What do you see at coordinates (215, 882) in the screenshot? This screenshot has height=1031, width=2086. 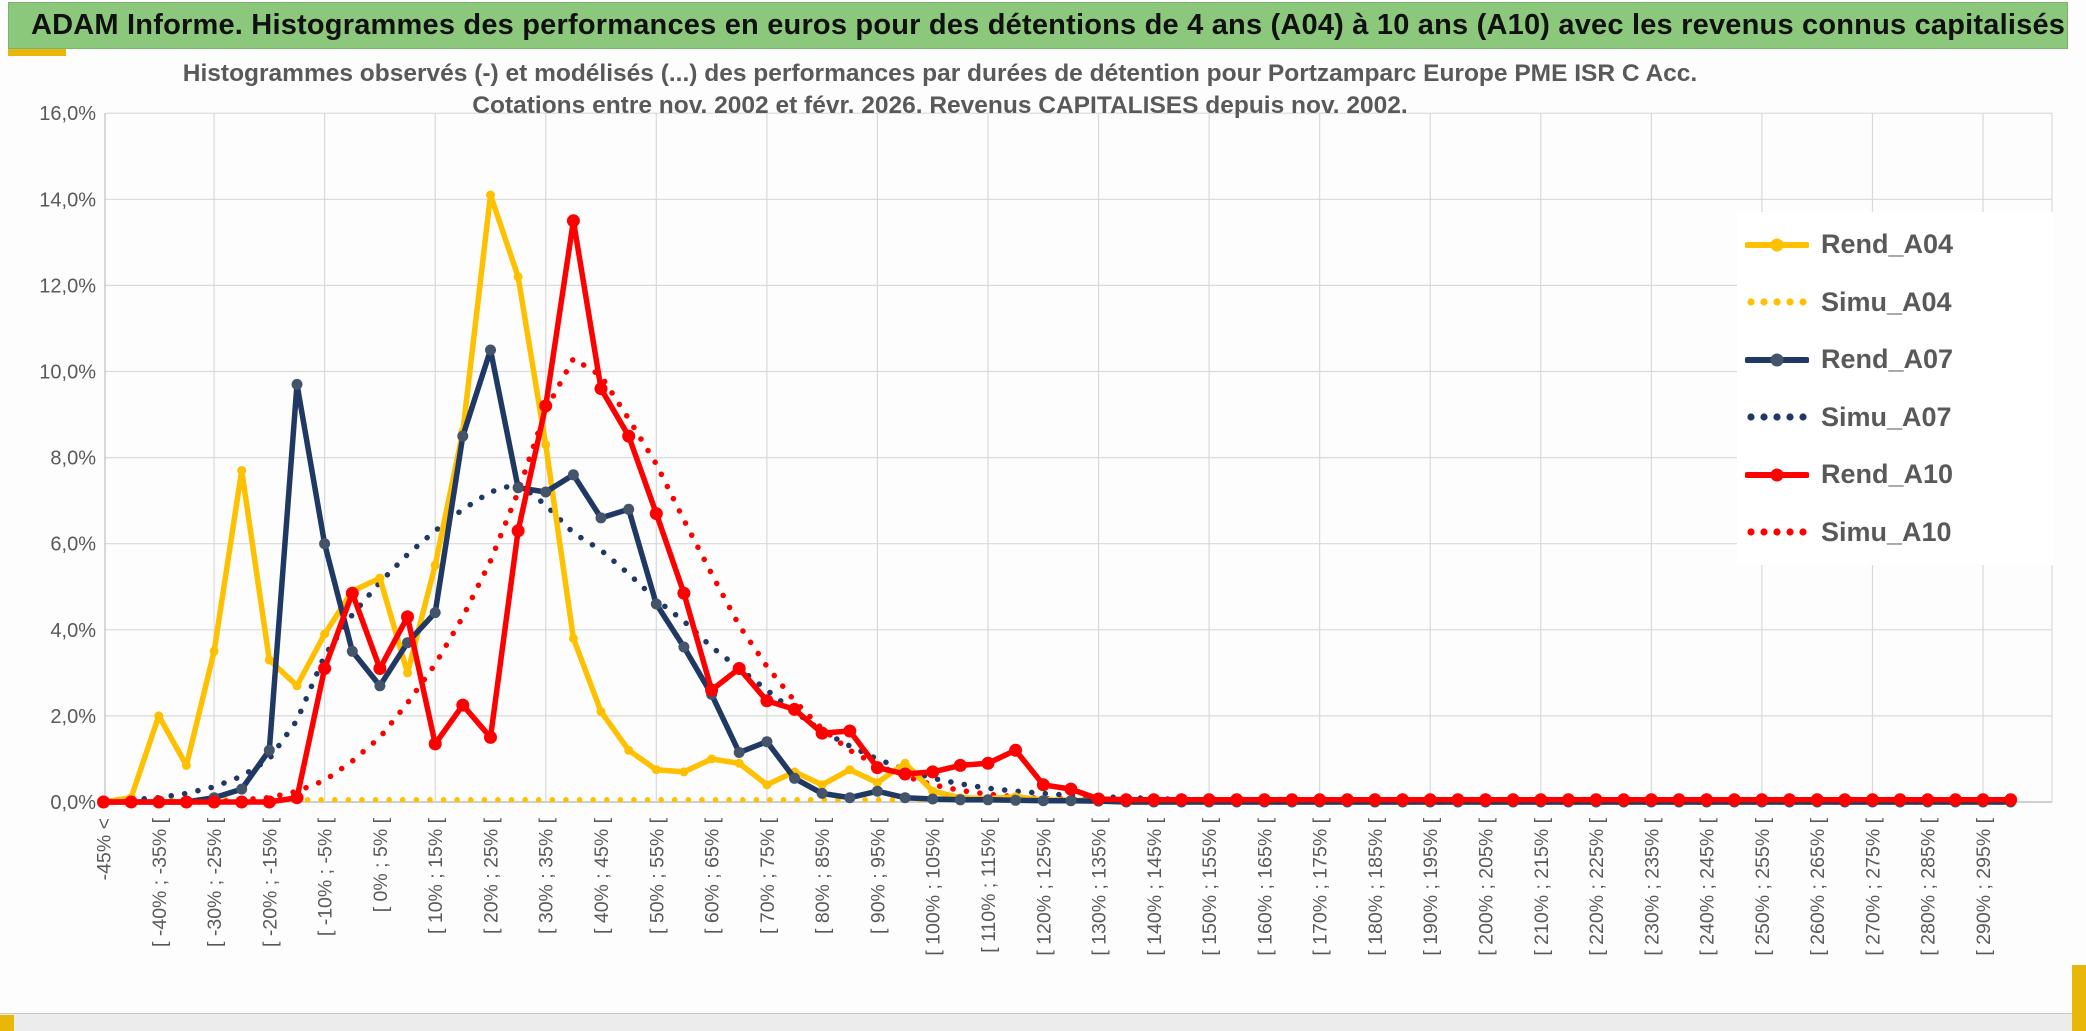 I see `x-axis-label: [ -30% ; -25% [` at bounding box center [215, 882].